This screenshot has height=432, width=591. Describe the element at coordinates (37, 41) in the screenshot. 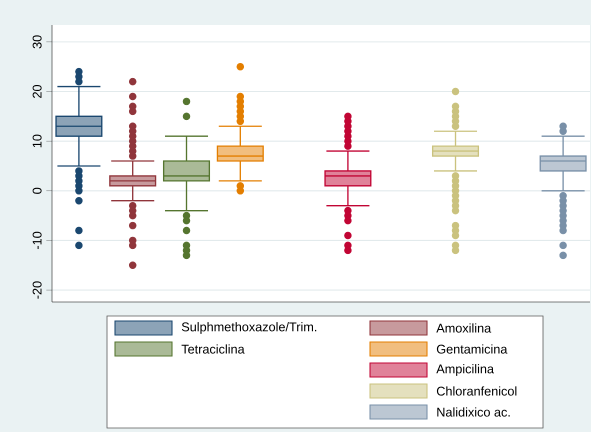

I see `y-tick-label: 30` at that location.